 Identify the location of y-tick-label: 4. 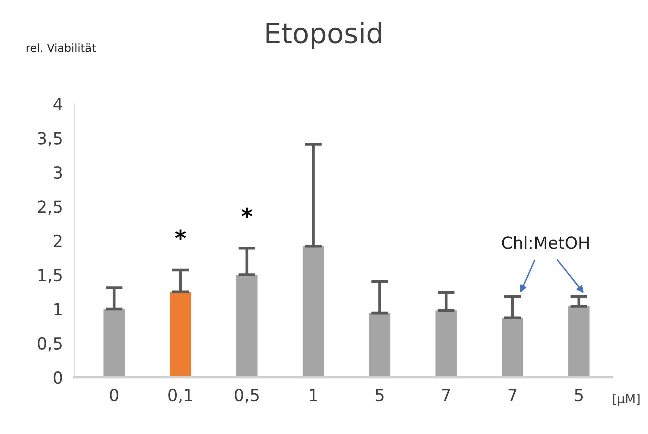
(58, 104).